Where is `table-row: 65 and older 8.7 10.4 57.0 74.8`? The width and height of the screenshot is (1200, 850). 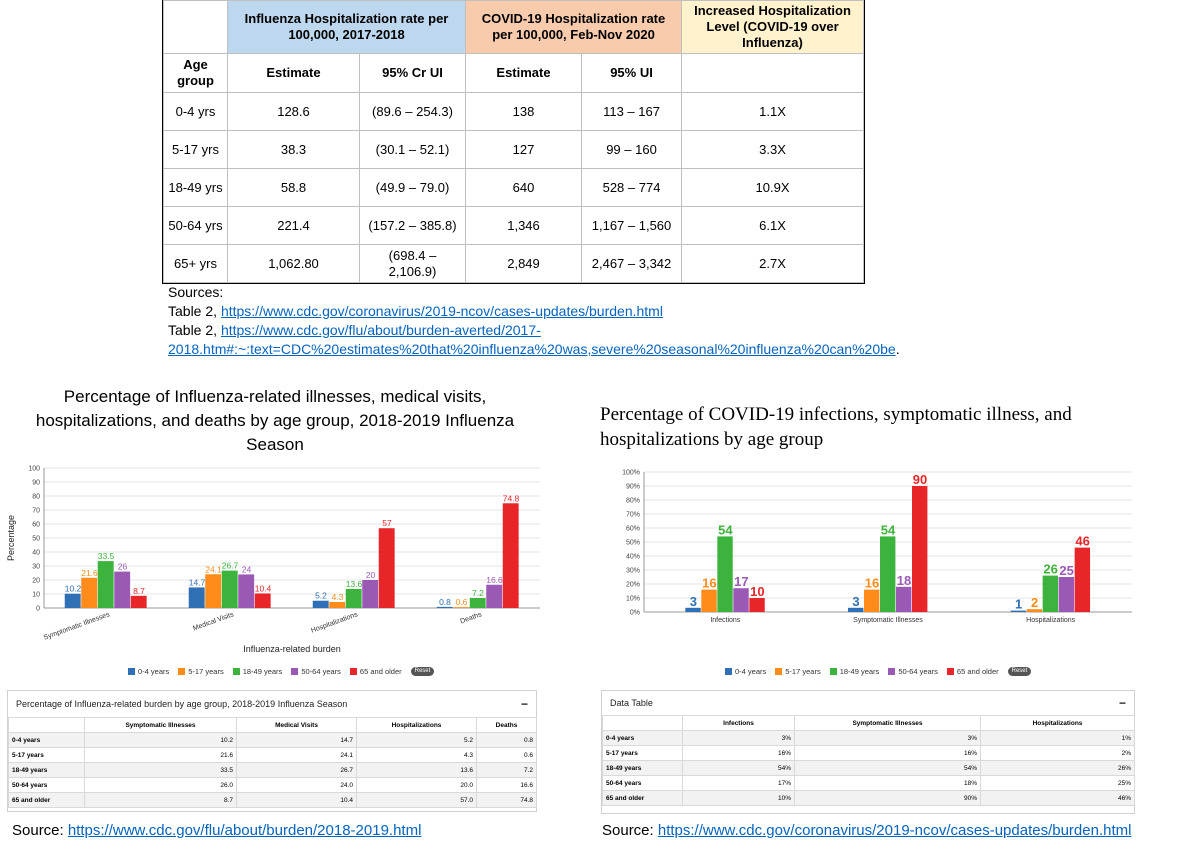
table-row: 65 and older 8.7 10.4 57.0 74.8 is located at coordinates (272, 800).